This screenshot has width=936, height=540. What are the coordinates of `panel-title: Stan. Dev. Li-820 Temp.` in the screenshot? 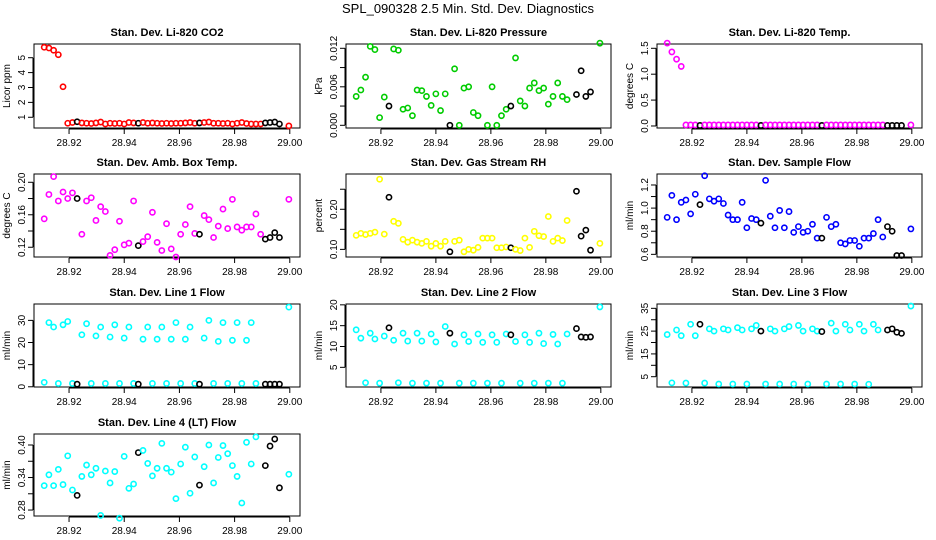 It's located at (790, 33).